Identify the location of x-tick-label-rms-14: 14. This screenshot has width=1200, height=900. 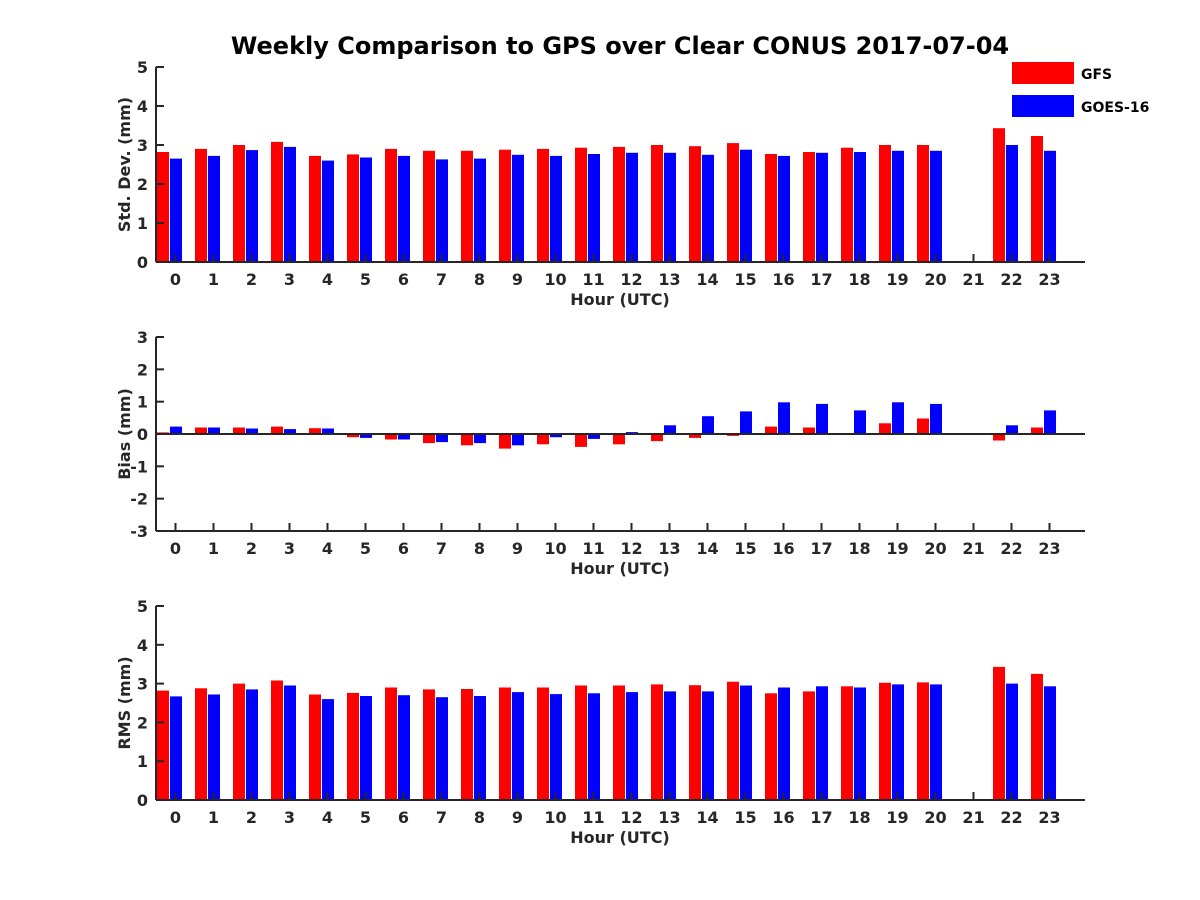
(707, 817).